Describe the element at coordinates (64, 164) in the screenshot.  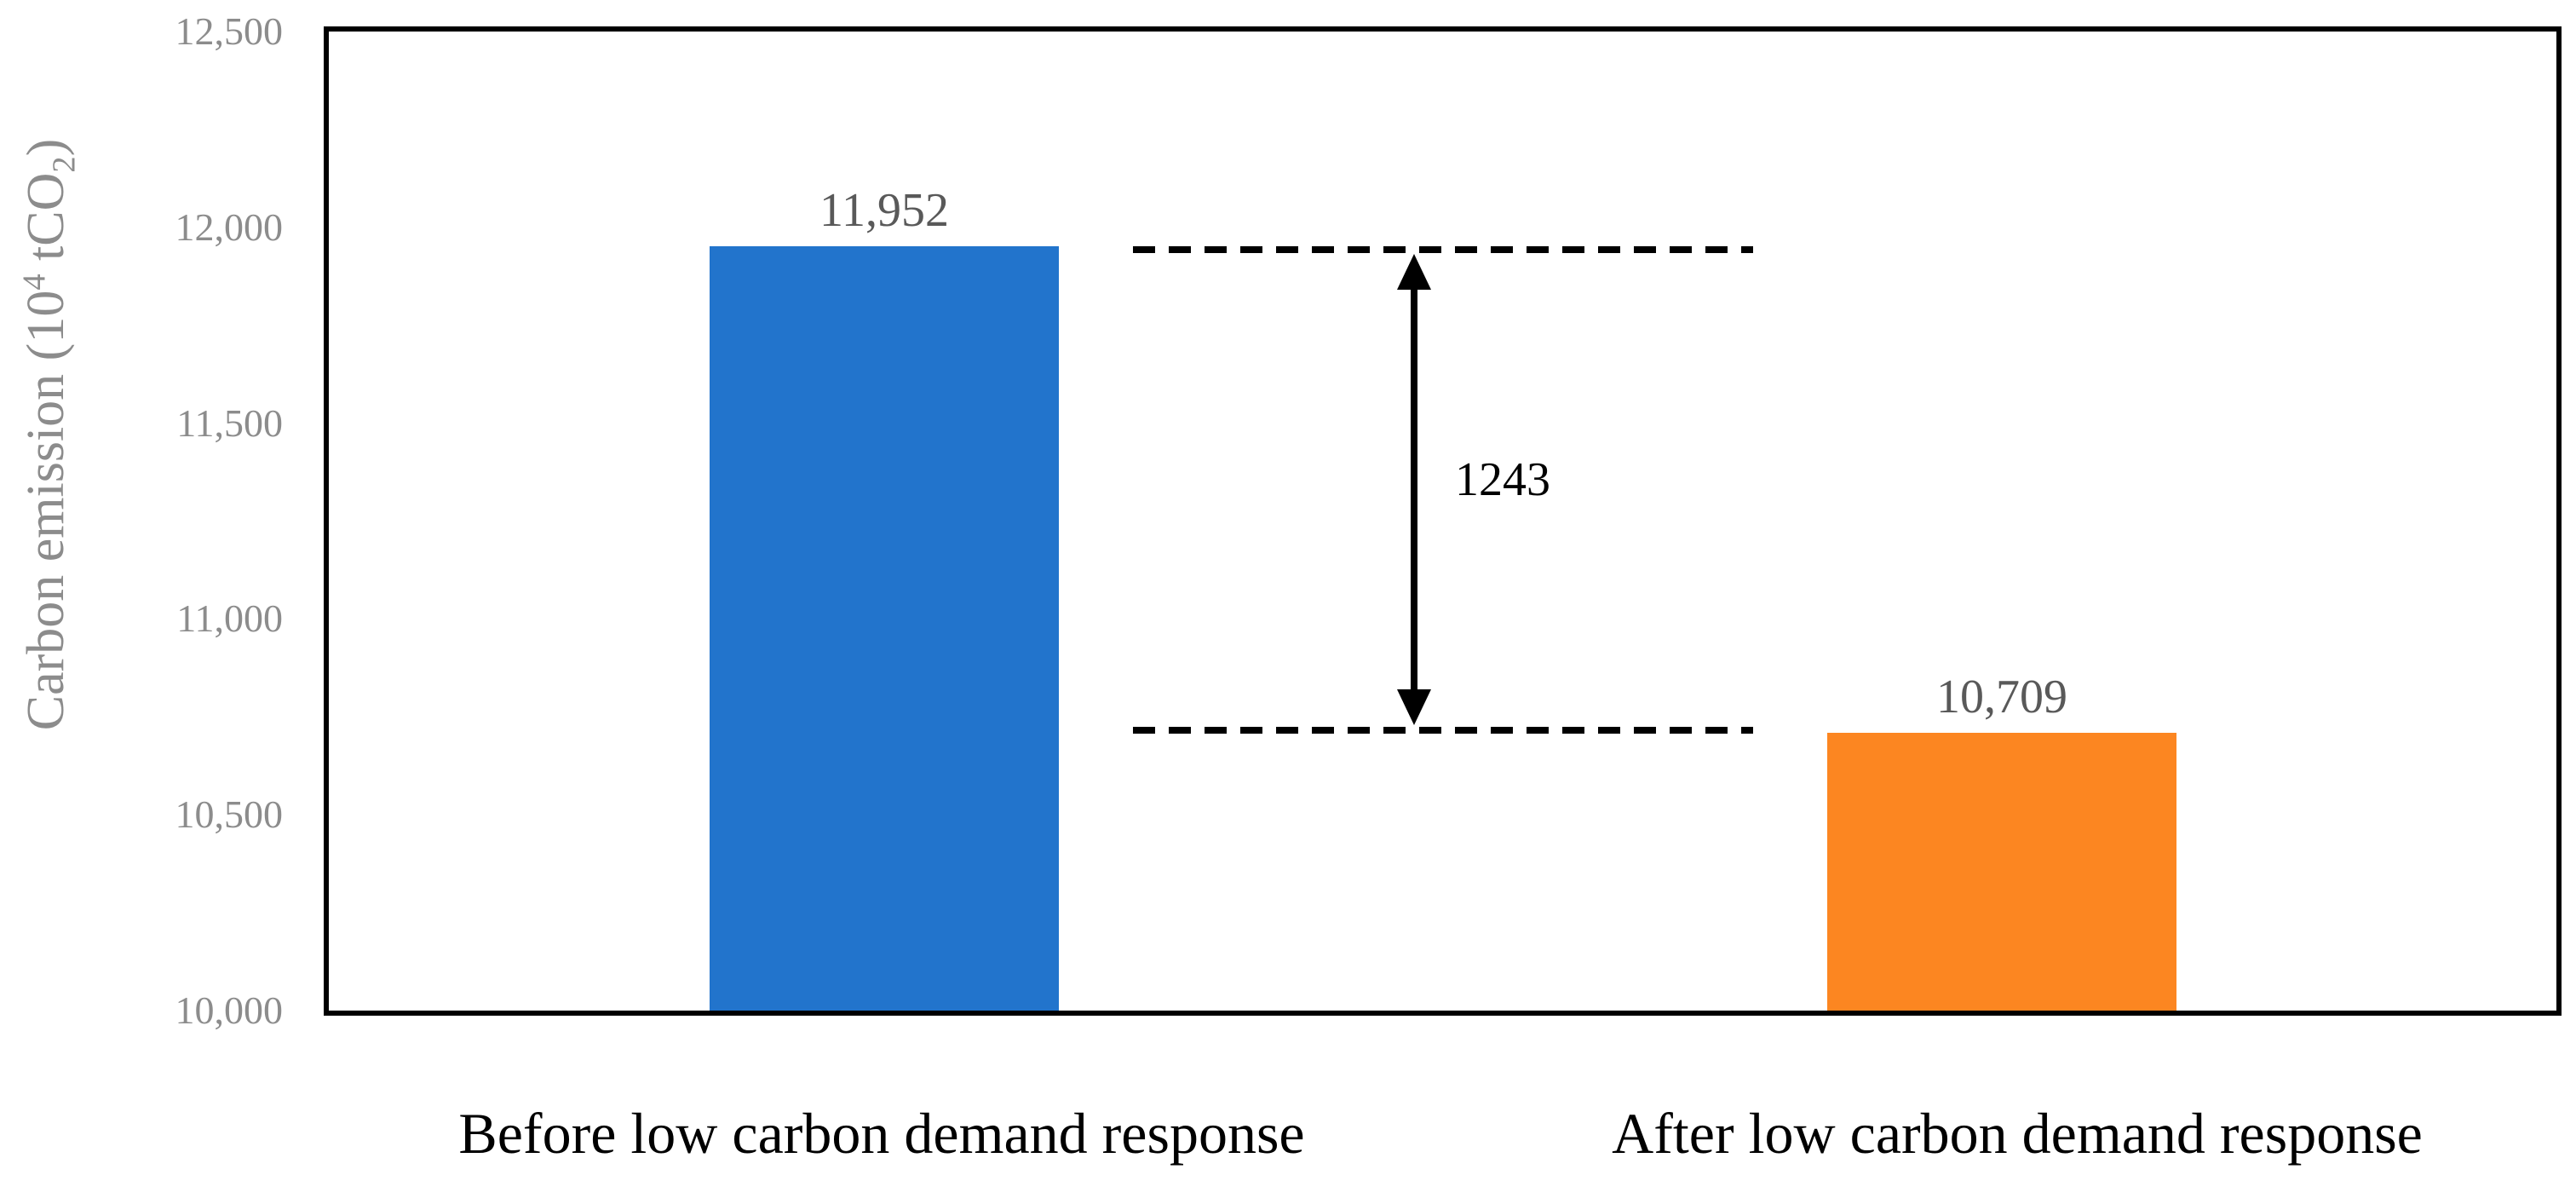
I see `y-axis-title-subscript: 2` at that location.